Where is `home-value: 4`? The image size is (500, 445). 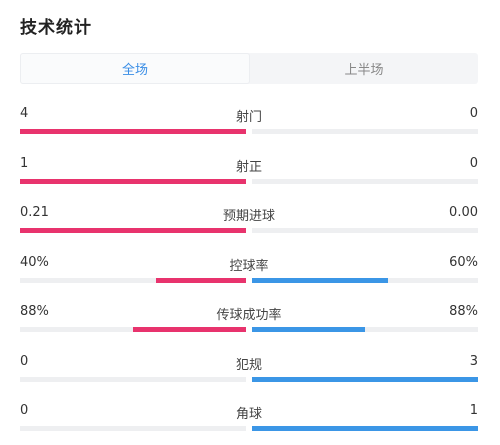 home-value: 4 is located at coordinates (24, 113).